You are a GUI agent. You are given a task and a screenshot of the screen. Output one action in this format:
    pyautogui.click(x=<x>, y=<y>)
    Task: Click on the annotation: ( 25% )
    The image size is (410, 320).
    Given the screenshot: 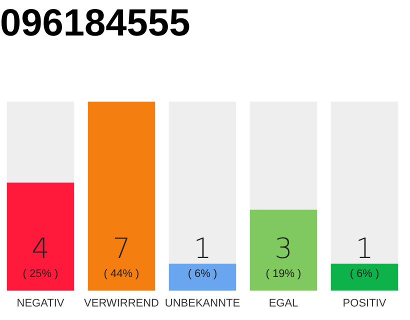 What is the action you would take?
    pyautogui.click(x=40, y=274)
    